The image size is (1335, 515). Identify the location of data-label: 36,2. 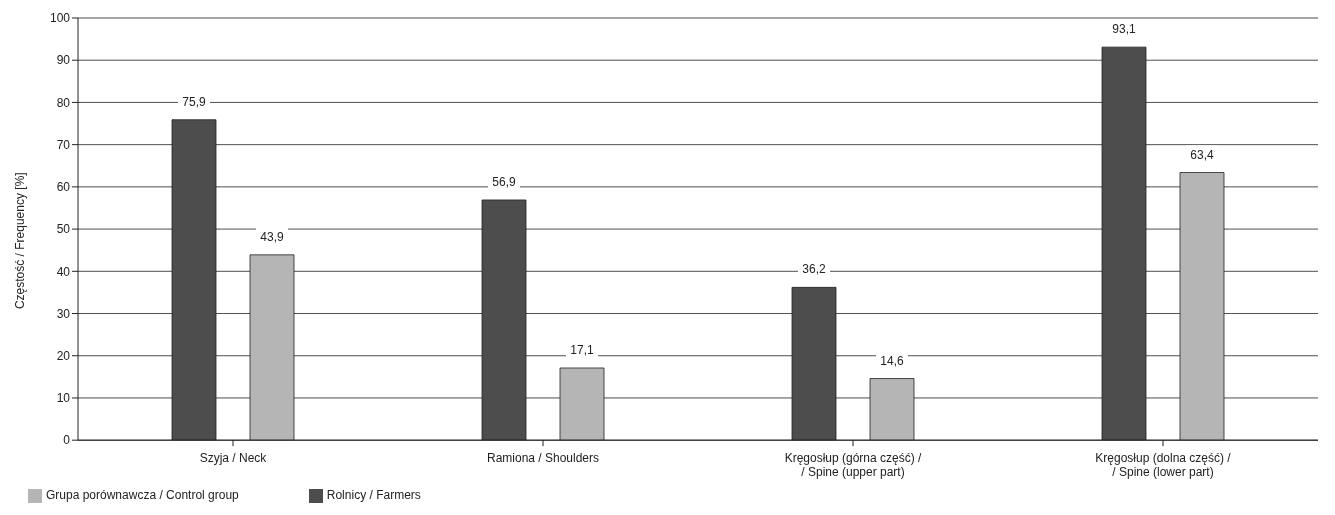
(814, 269).